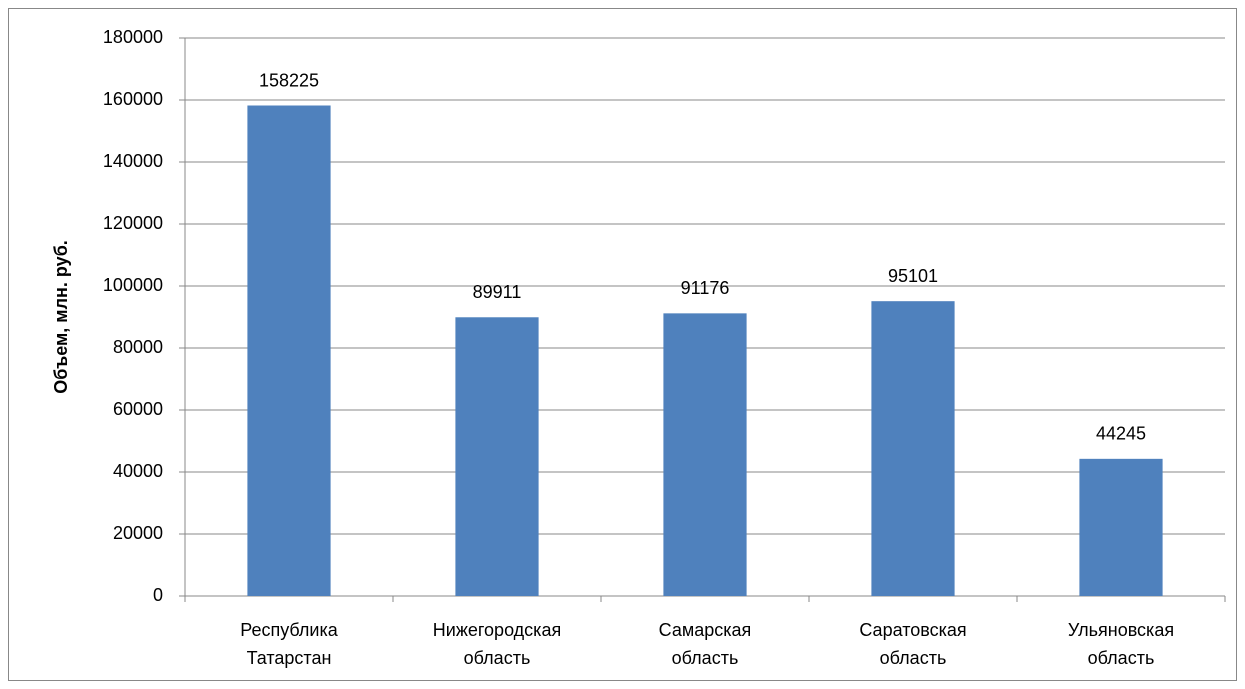 The width and height of the screenshot is (1245, 689). I want to click on y-tick-label: 80000, so click(138, 347).